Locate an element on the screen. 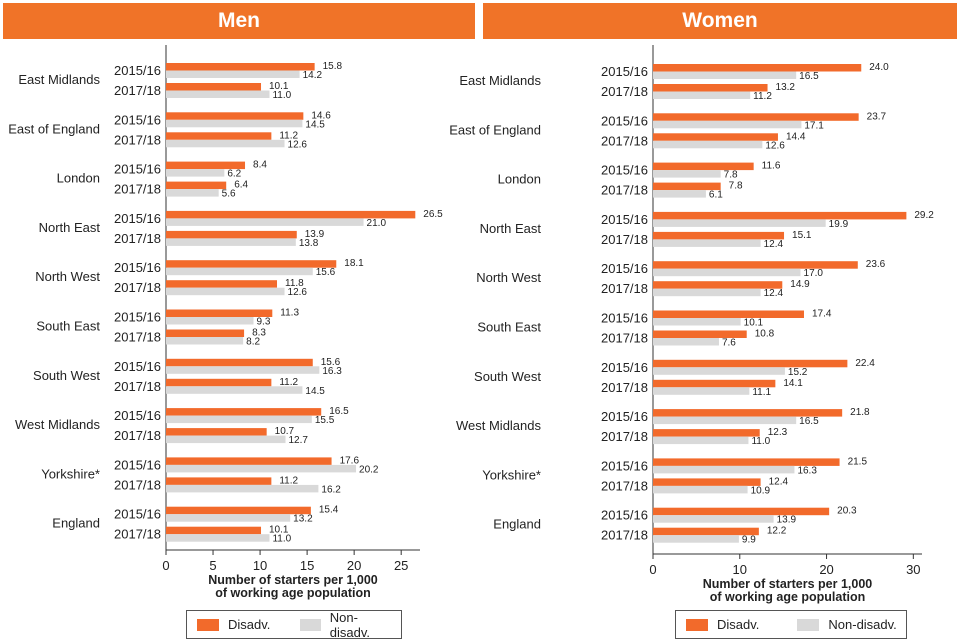  women-panel-header: Women is located at coordinates (720, 21).